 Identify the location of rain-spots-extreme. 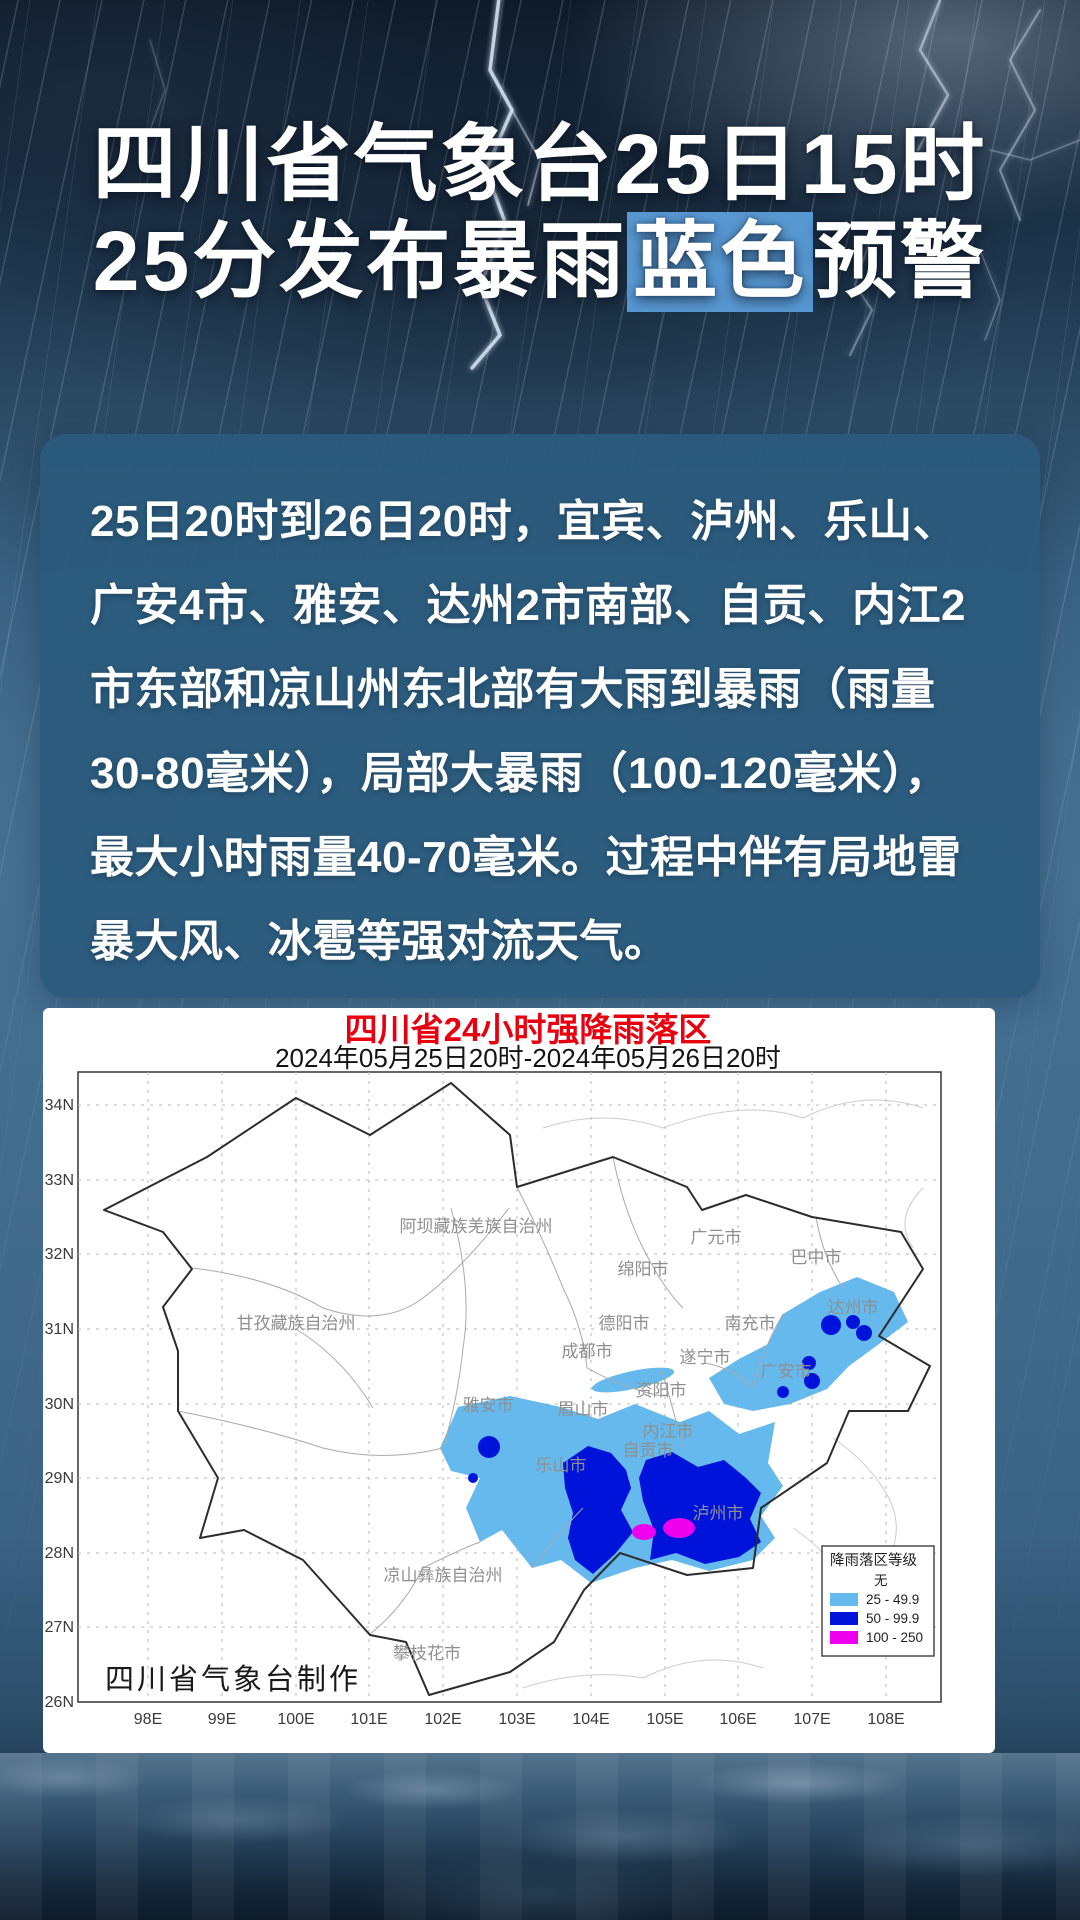
(663, 1529).